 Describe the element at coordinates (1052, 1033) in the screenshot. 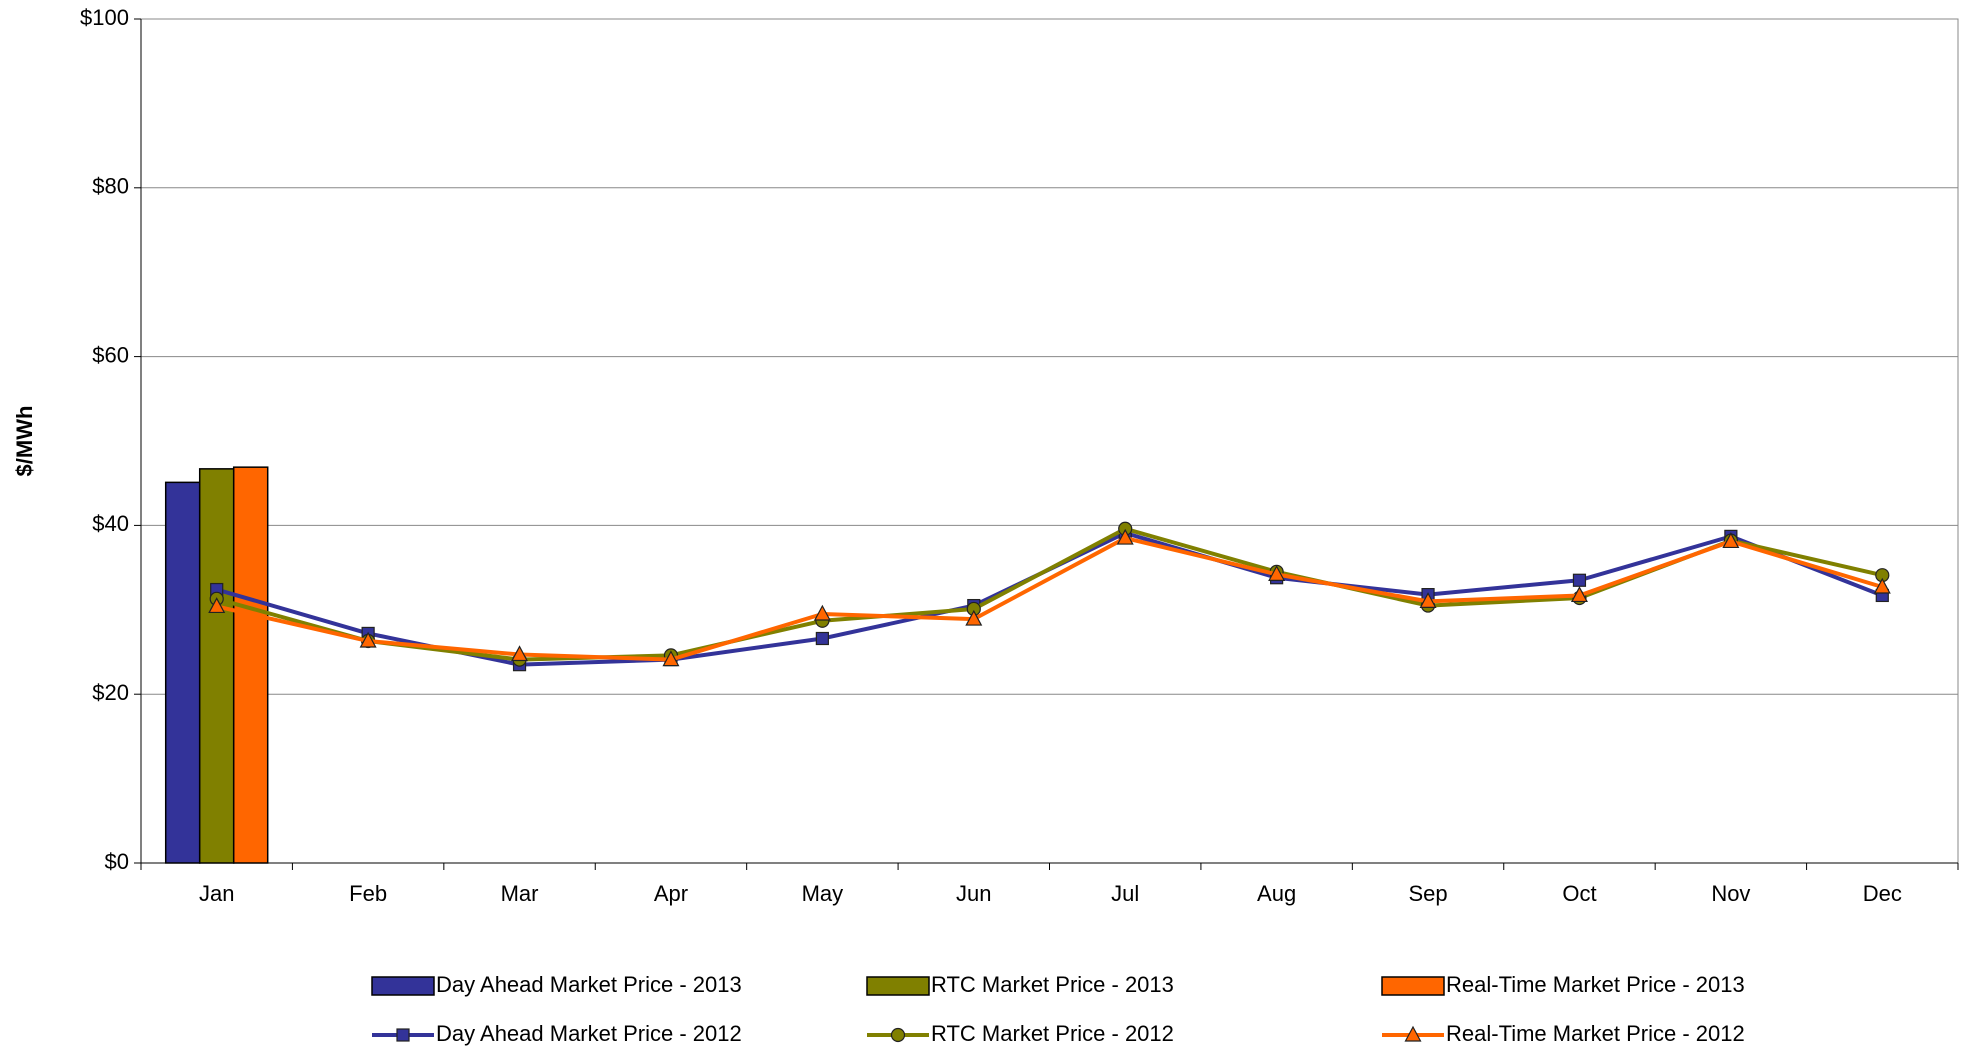

I see `legend-label: RTC Market Price - 2012` at that location.